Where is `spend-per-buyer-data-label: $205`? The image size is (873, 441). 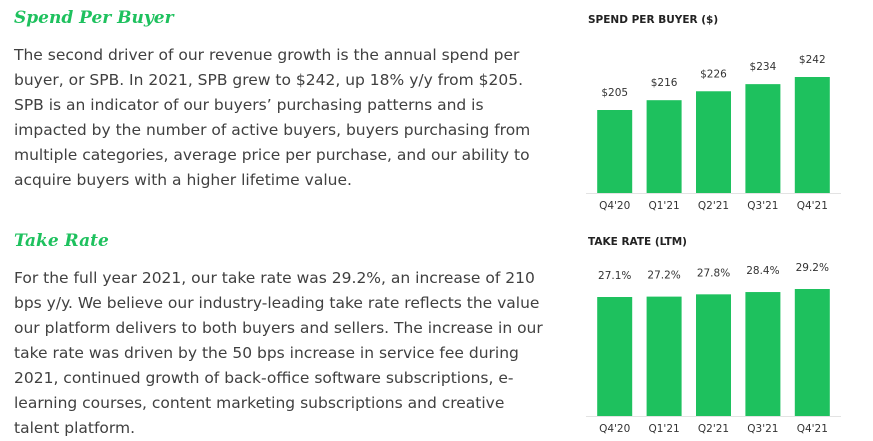 spend-per-buyer-data-label: $205 is located at coordinates (614, 93).